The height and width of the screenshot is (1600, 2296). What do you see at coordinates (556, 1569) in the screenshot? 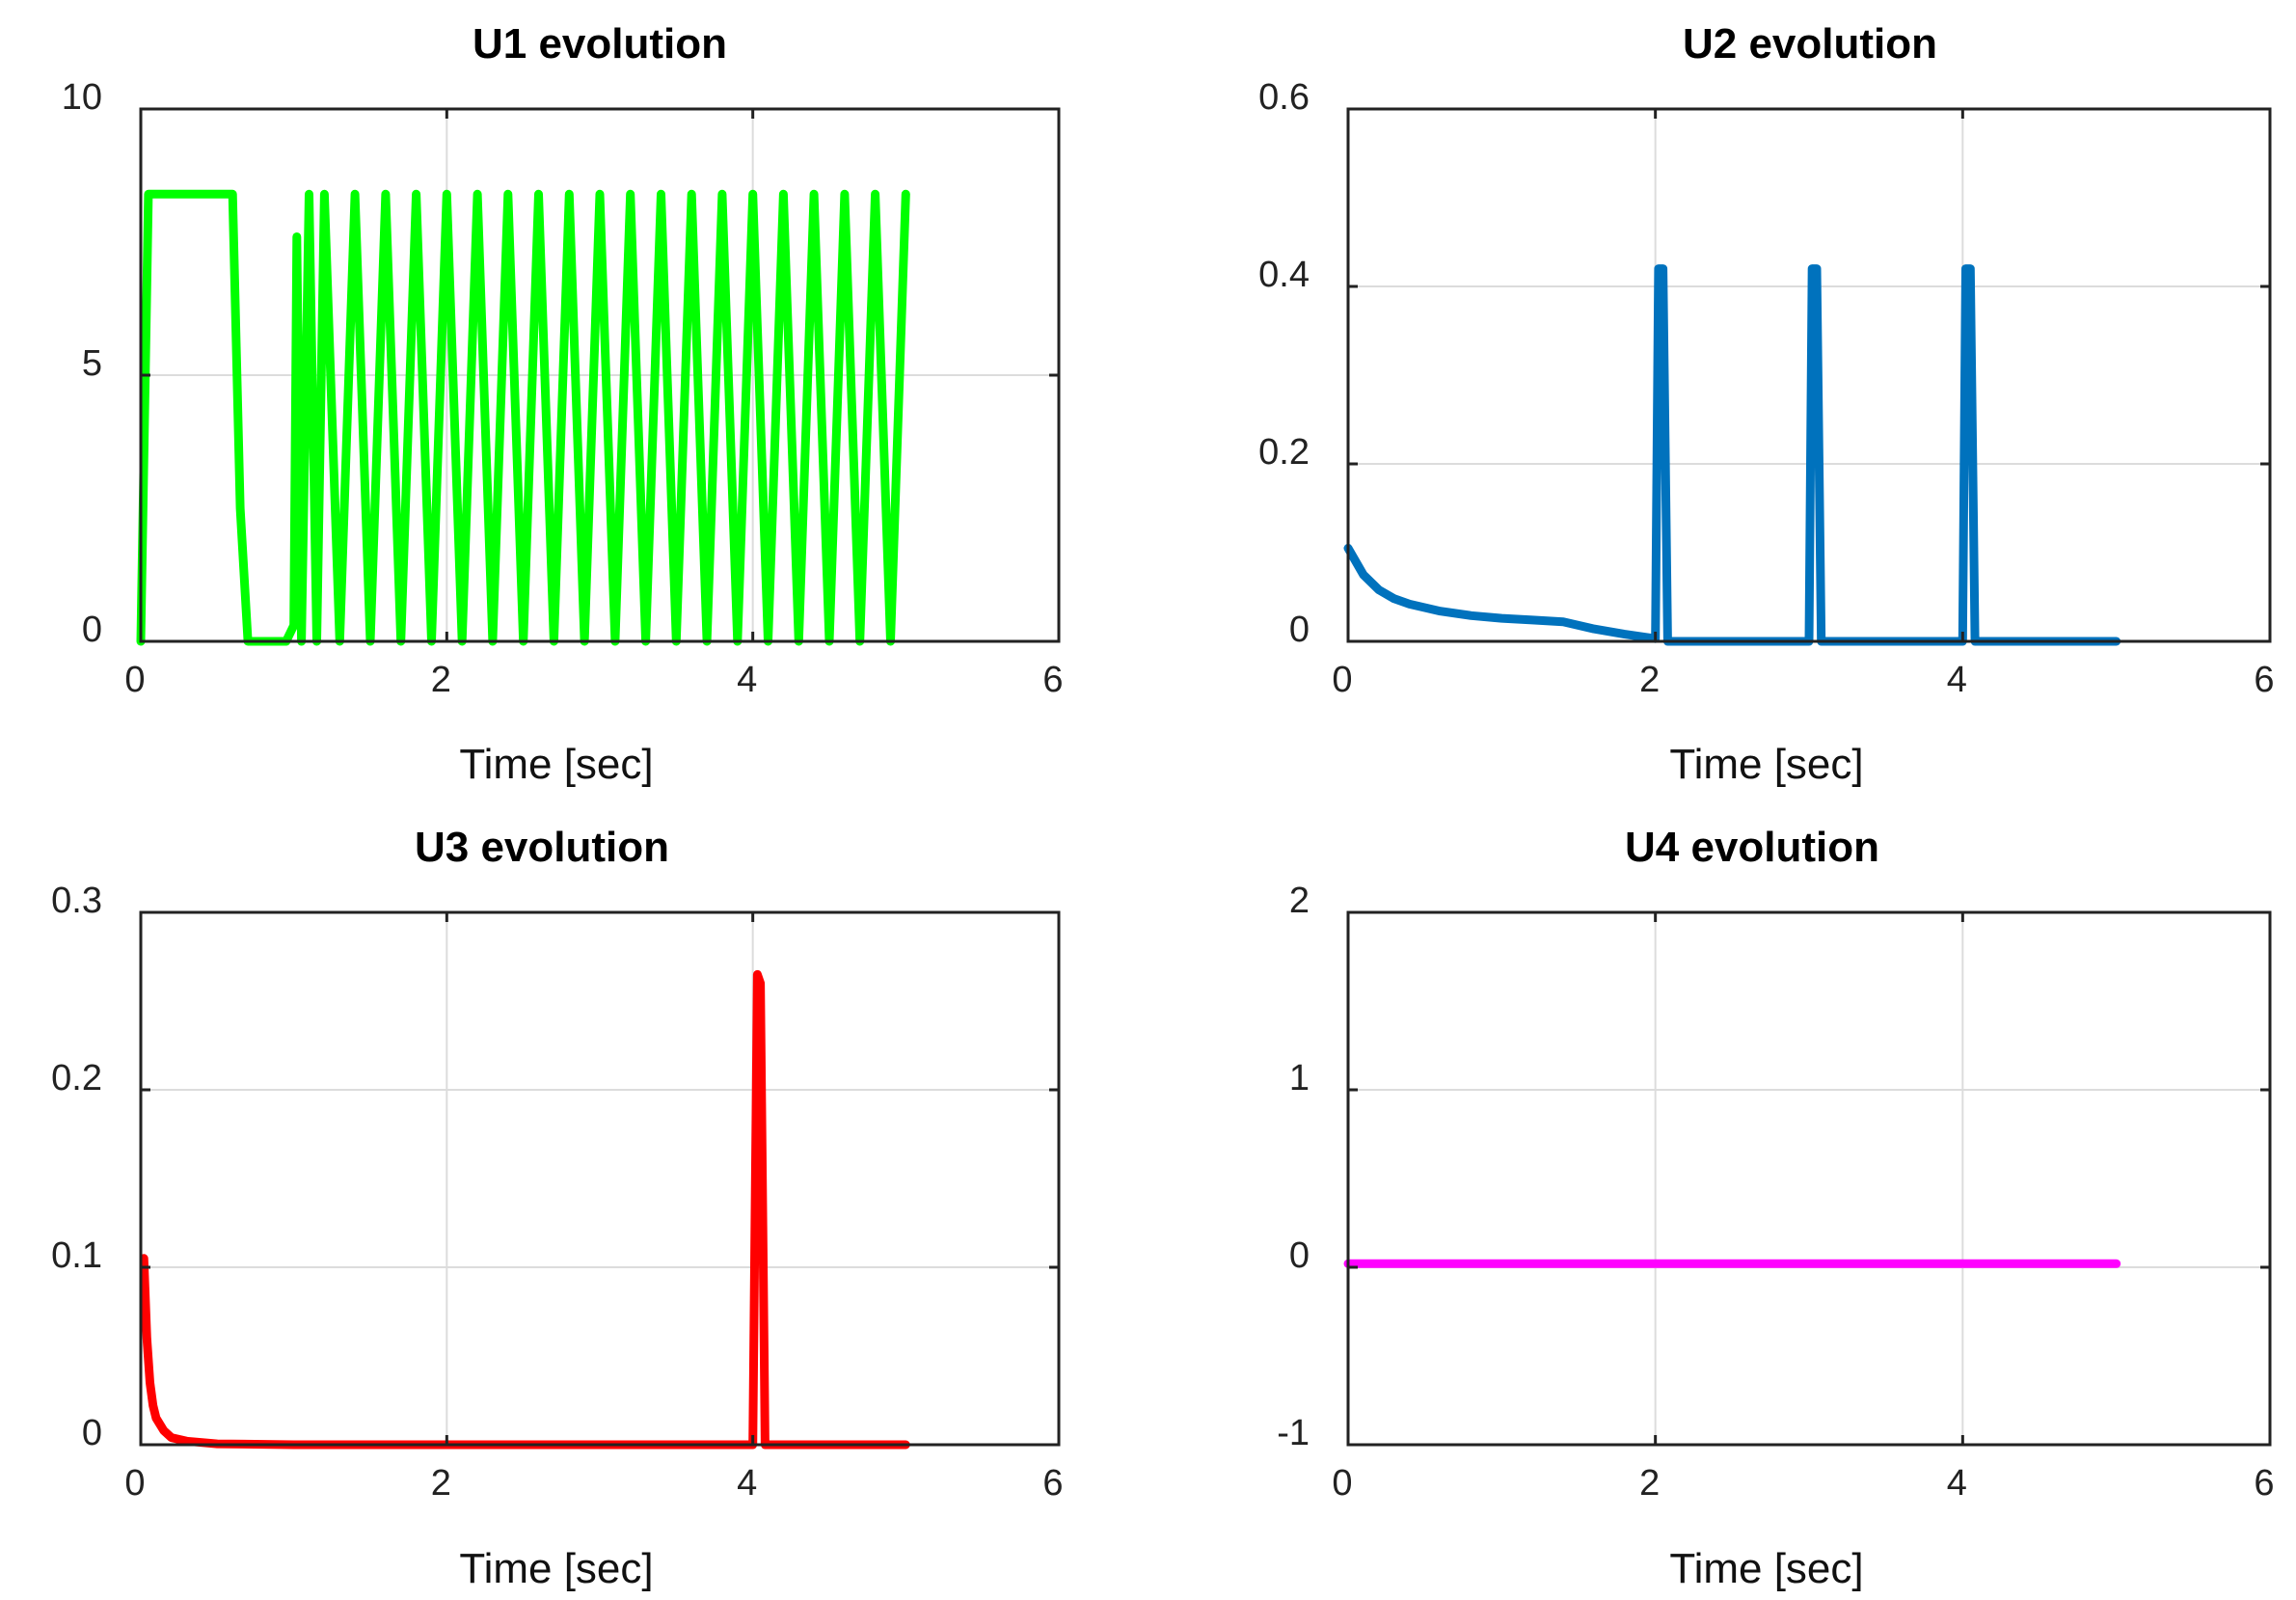
I see `u3-xlabel: Time [sec]` at bounding box center [556, 1569].